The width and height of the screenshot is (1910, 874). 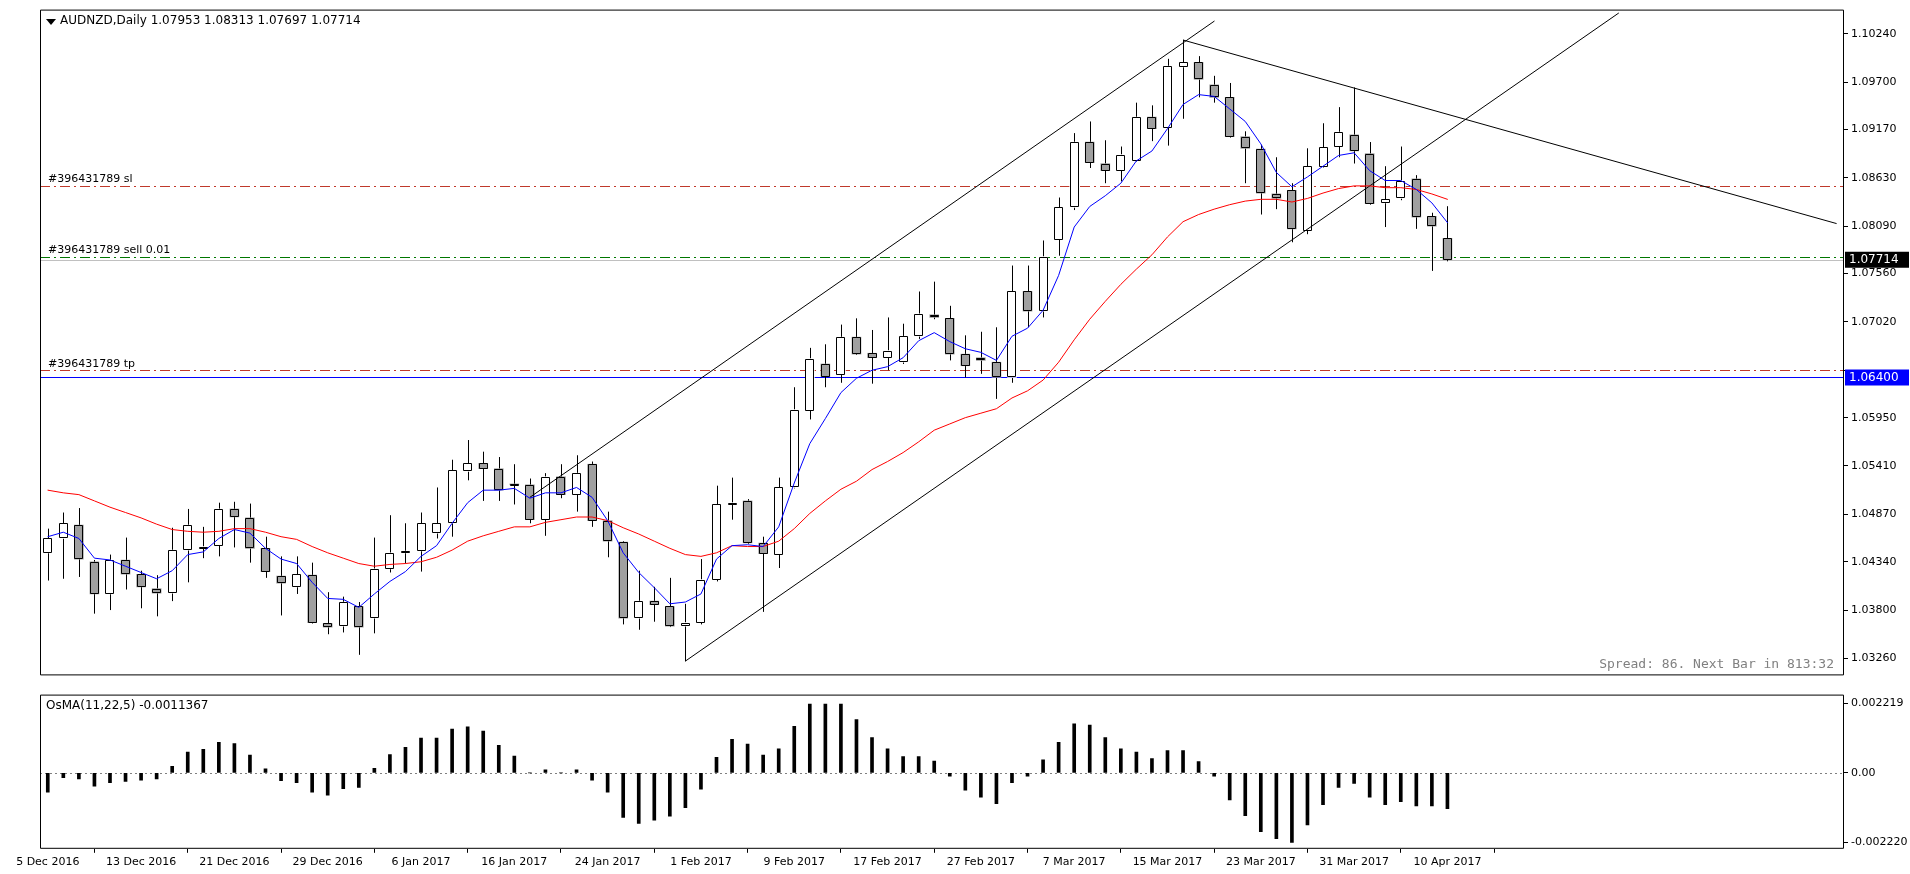 I want to click on x-tick-label: 10 Apr 2017, so click(x=1447, y=862).